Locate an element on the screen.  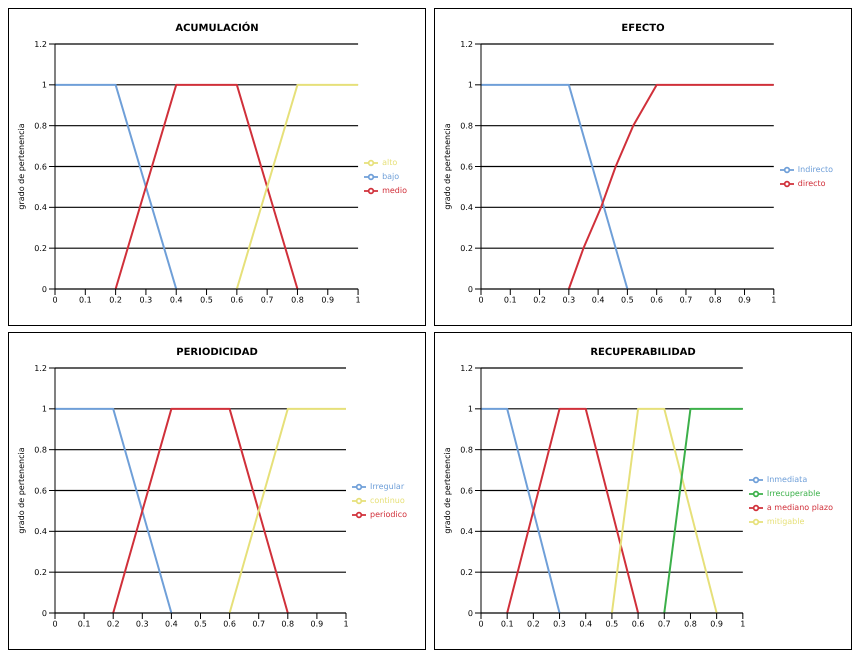
legend-label: Indirecto is located at coordinates (815, 169).